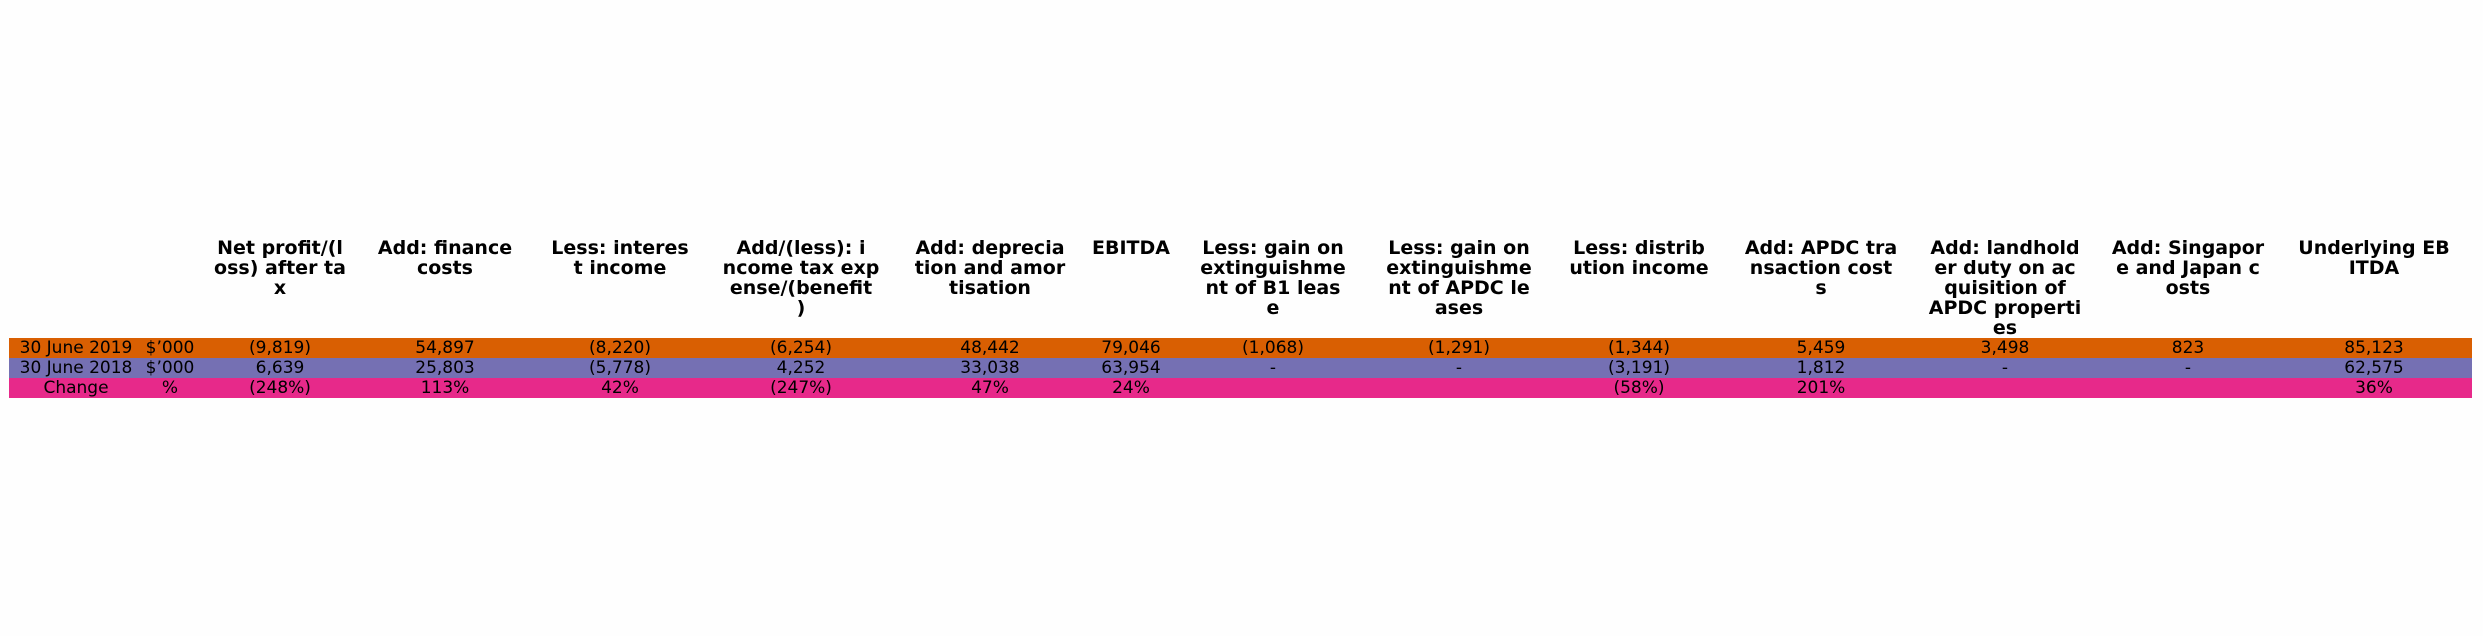  Describe the element at coordinates (620, 258) in the screenshot. I see `column-header: Less: interes t income` at that location.